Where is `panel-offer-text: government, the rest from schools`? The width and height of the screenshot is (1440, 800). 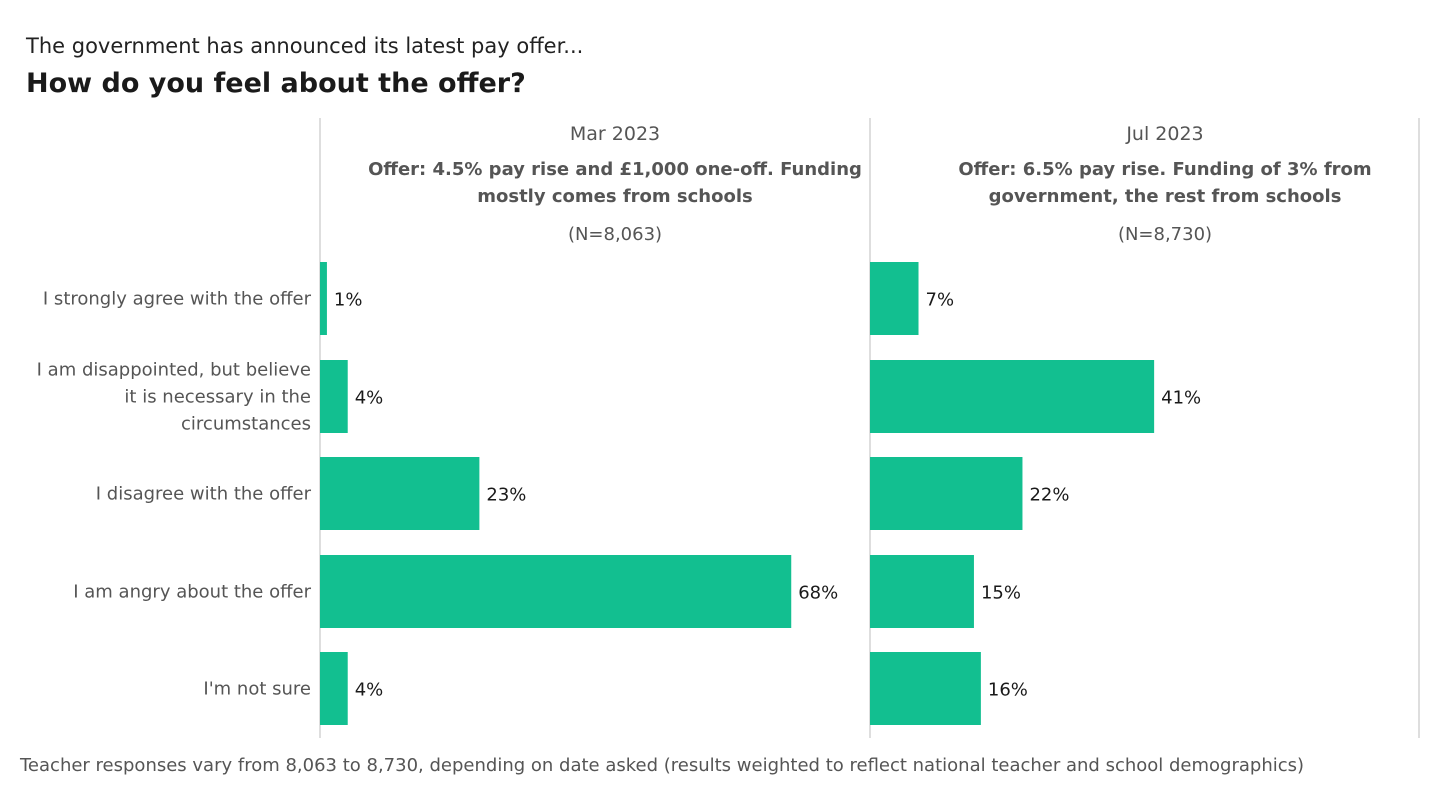 panel-offer-text: government, the rest from schools is located at coordinates (1165, 196).